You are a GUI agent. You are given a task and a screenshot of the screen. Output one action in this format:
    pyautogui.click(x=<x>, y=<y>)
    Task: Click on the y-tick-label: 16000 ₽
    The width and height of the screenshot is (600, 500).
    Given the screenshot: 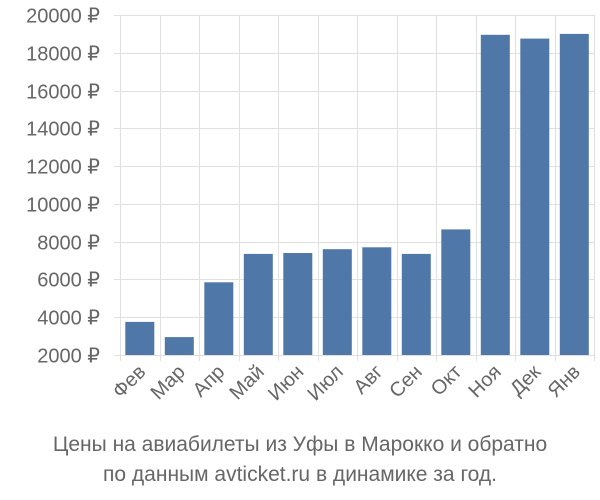 What is the action you would take?
    pyautogui.click(x=63, y=93)
    